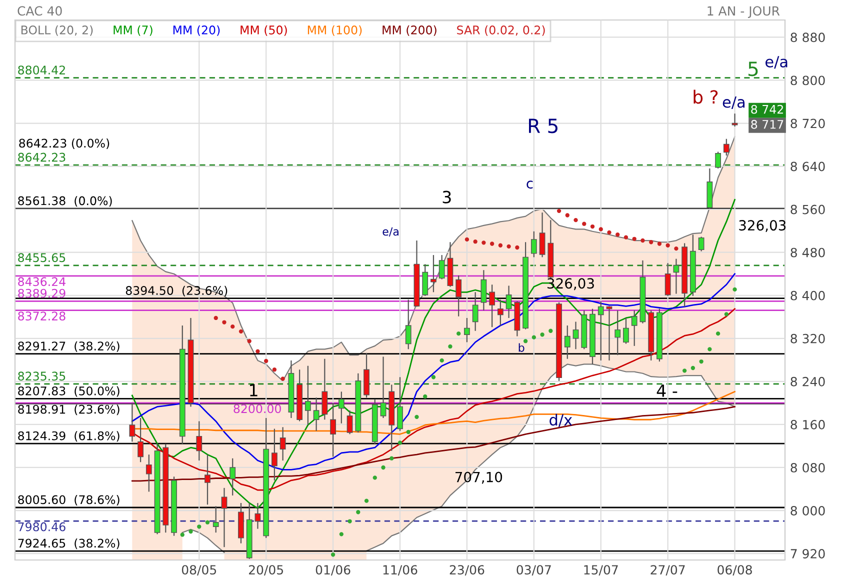 This screenshot has width=855, height=580. I want to click on y-tick-label: 8 640, so click(807, 167).